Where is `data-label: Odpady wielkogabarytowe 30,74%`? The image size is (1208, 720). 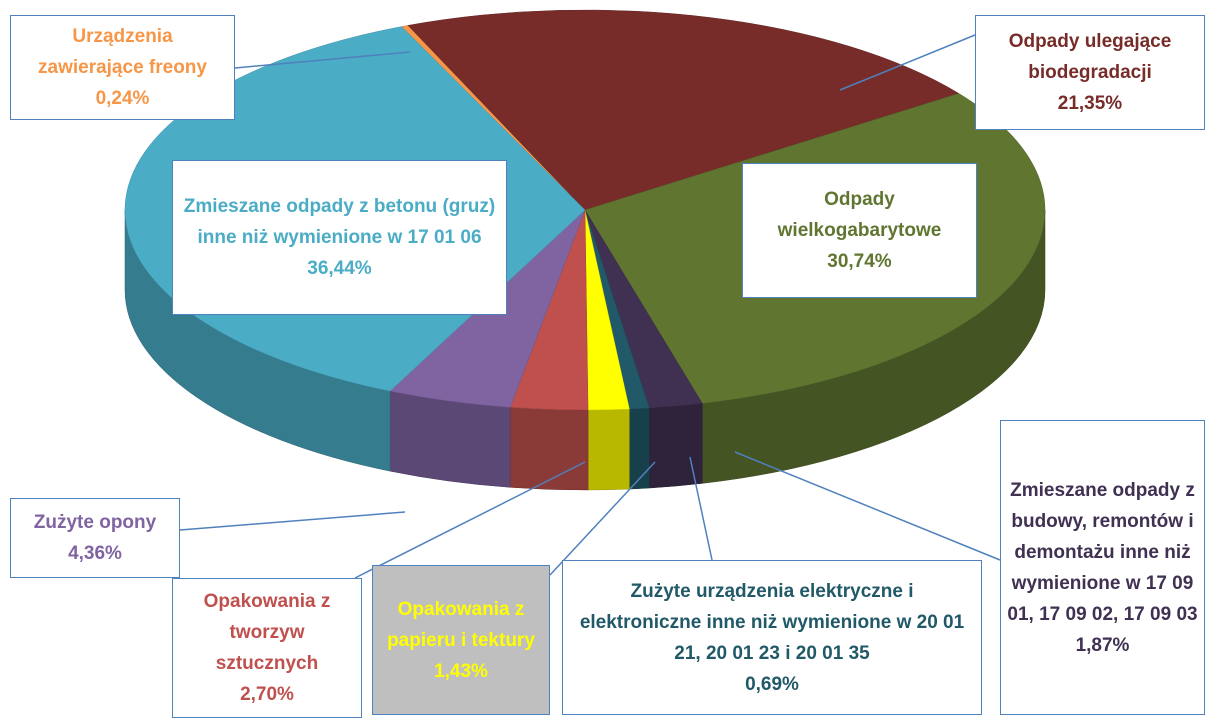 data-label: Odpady wielkogabarytowe 30,74% is located at coordinates (859, 230).